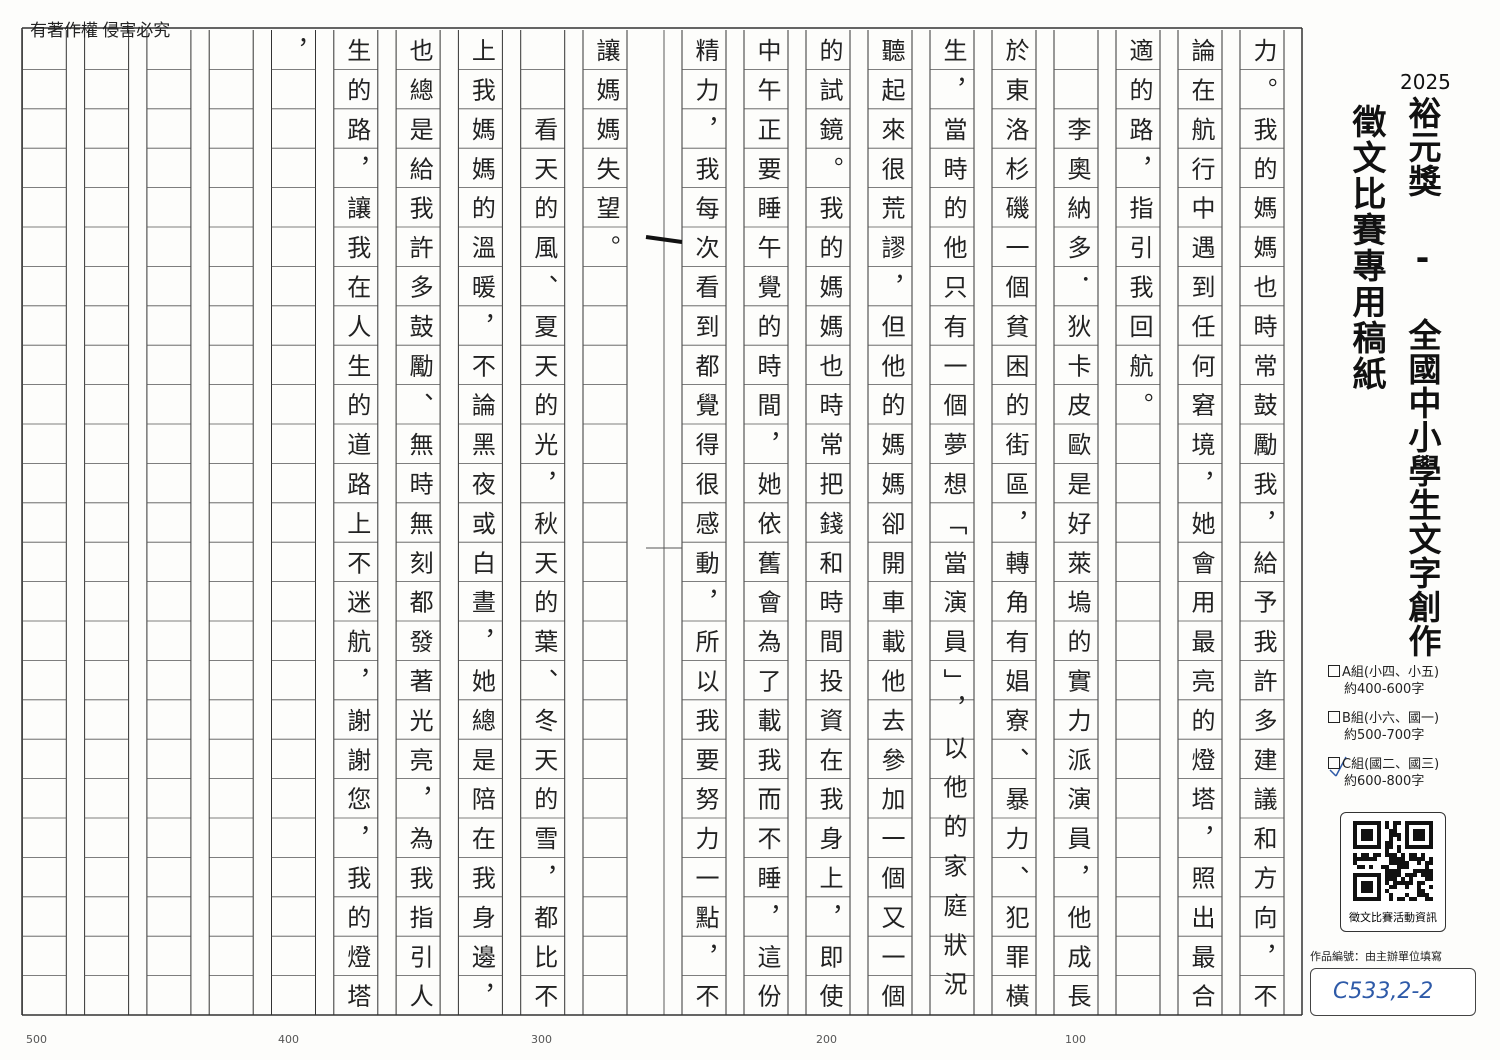 The height and width of the screenshot is (1060, 1500). What do you see at coordinates (1422, 377) in the screenshot?
I see `main-title: 裕元獎 - 全國中小學生文字創作` at bounding box center [1422, 377].